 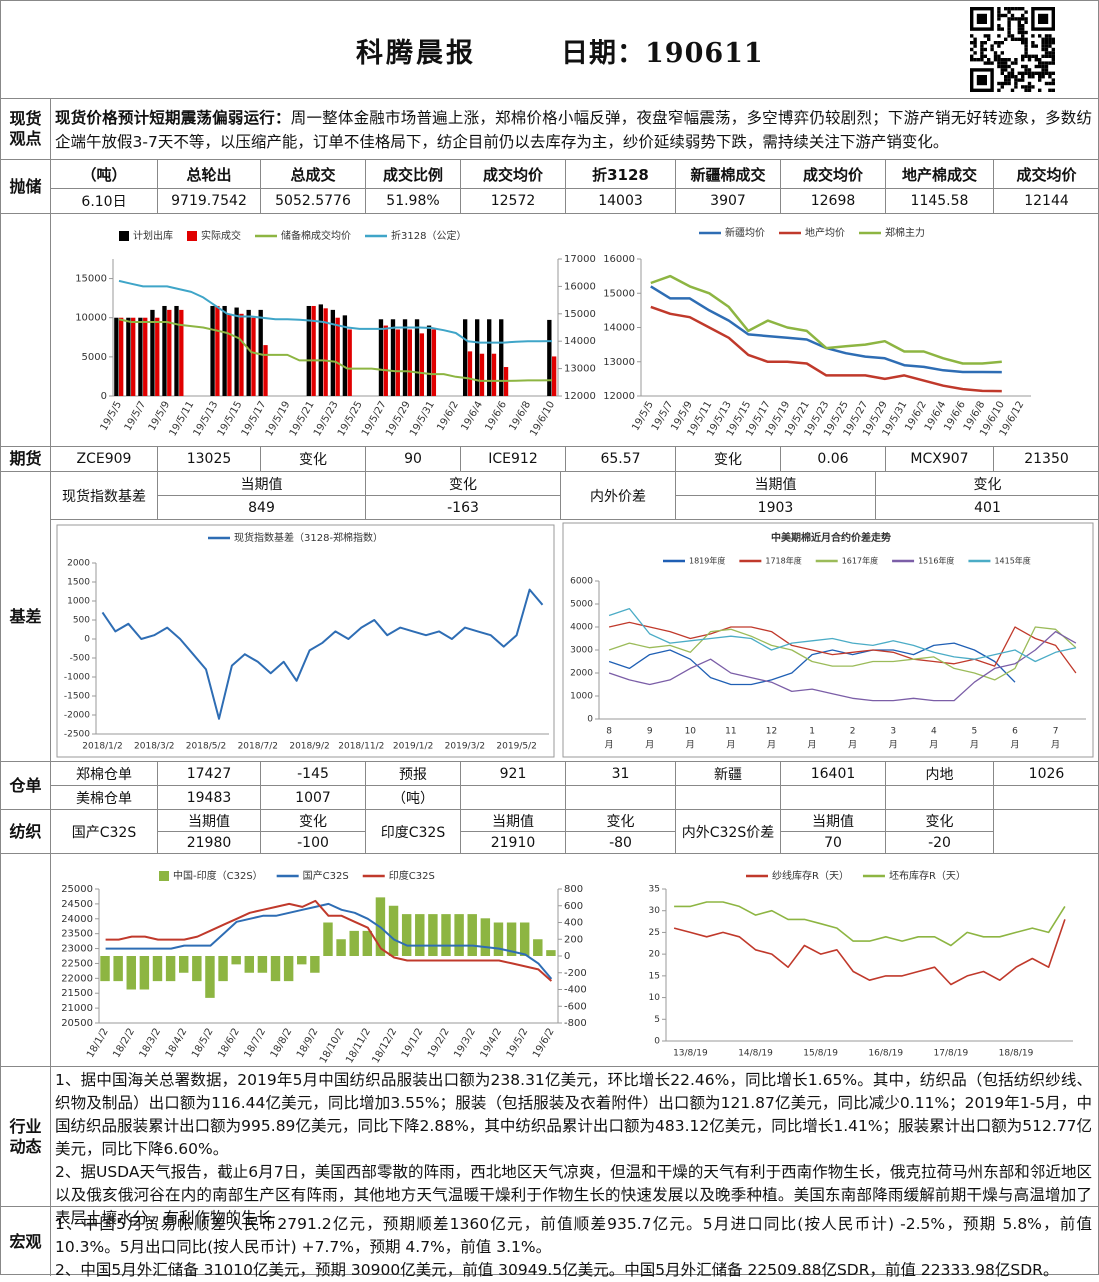 I want to click on cell: 美棉仓单, so click(x=104, y=798).